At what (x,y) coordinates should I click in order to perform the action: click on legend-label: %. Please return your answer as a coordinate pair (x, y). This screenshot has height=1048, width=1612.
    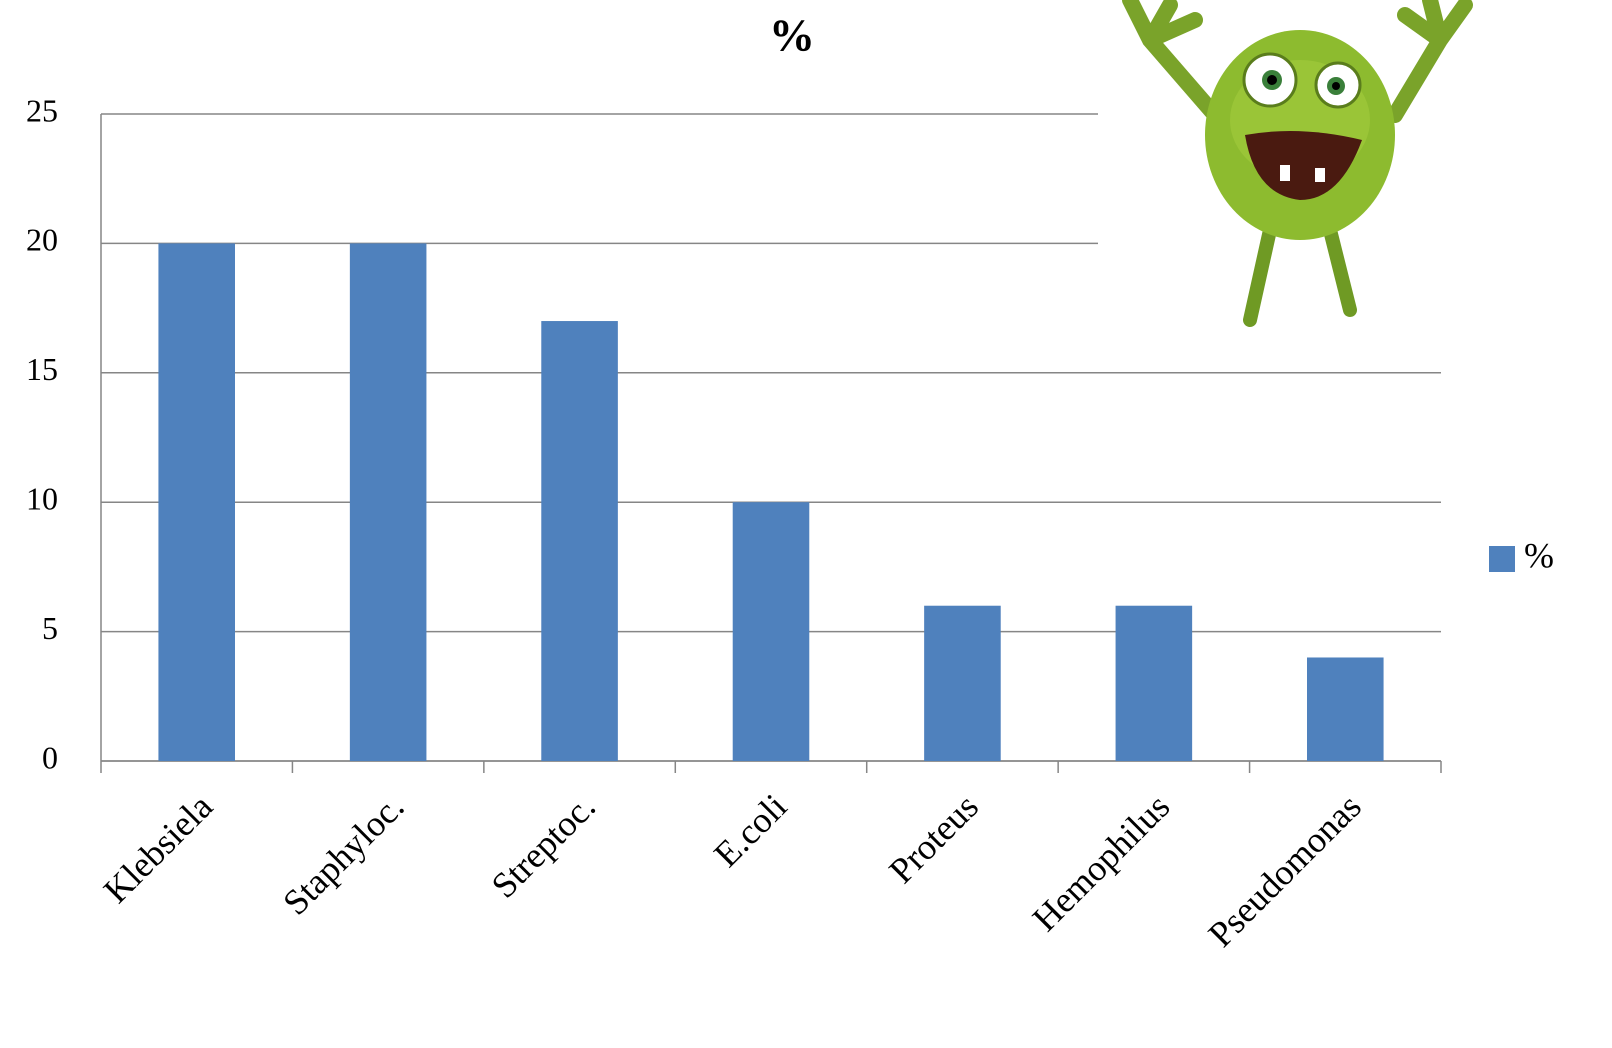
    Looking at the image, I should click on (1539, 555).